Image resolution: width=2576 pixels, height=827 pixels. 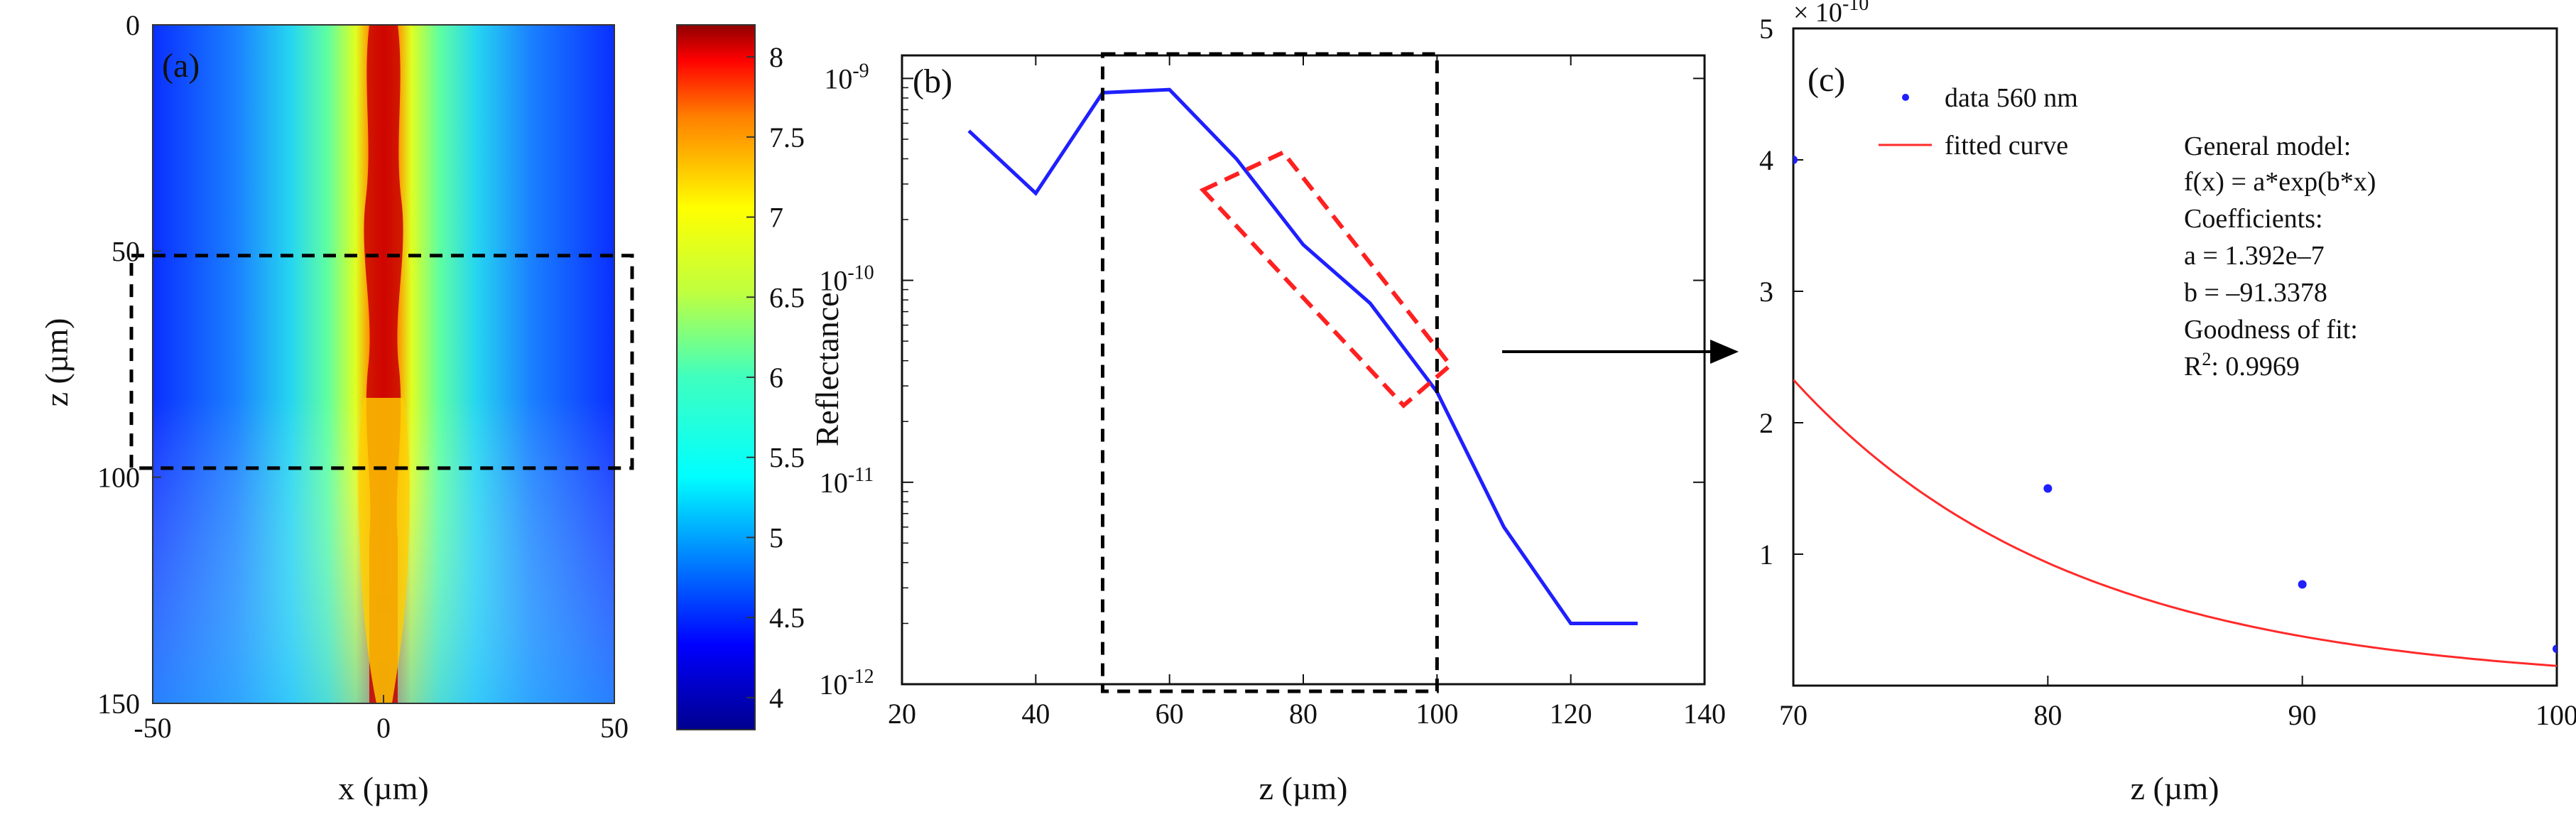 I want to click on panel-c-x-tick-label: 100, so click(x=2556, y=715).